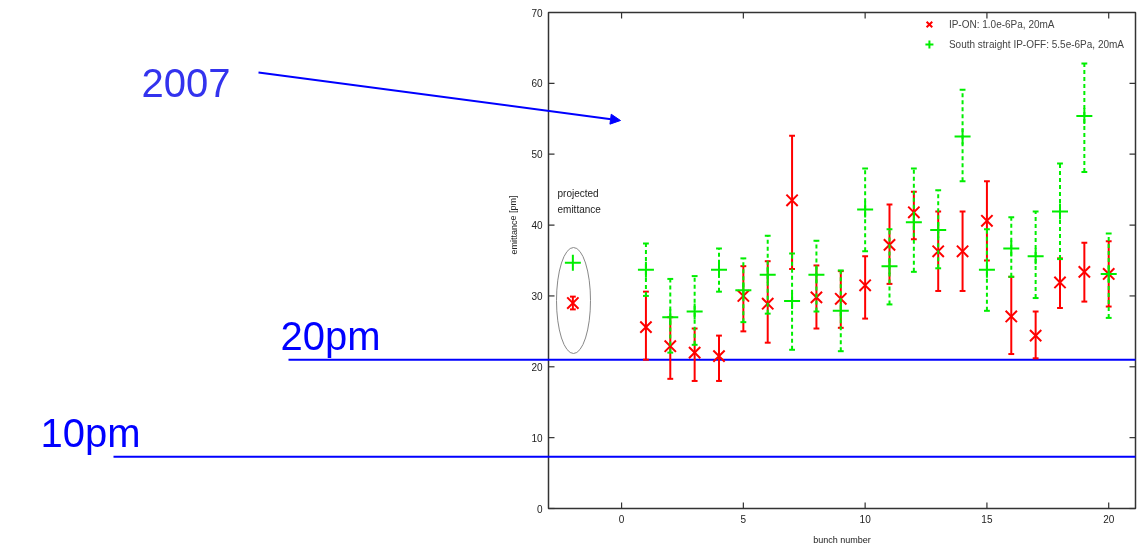 The image size is (1138, 556). What do you see at coordinates (743, 519) in the screenshot?
I see `x-tick-label: 5` at bounding box center [743, 519].